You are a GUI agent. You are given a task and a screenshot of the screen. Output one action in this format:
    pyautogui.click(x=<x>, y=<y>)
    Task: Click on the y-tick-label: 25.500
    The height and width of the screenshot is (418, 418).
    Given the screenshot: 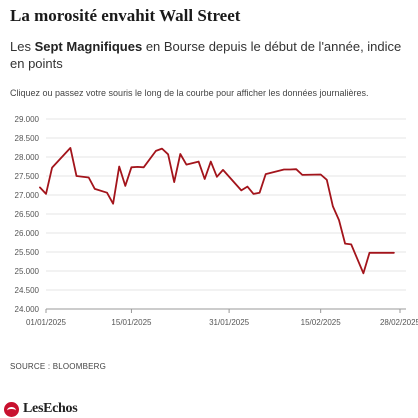 What is the action you would take?
    pyautogui.click(x=27, y=252)
    